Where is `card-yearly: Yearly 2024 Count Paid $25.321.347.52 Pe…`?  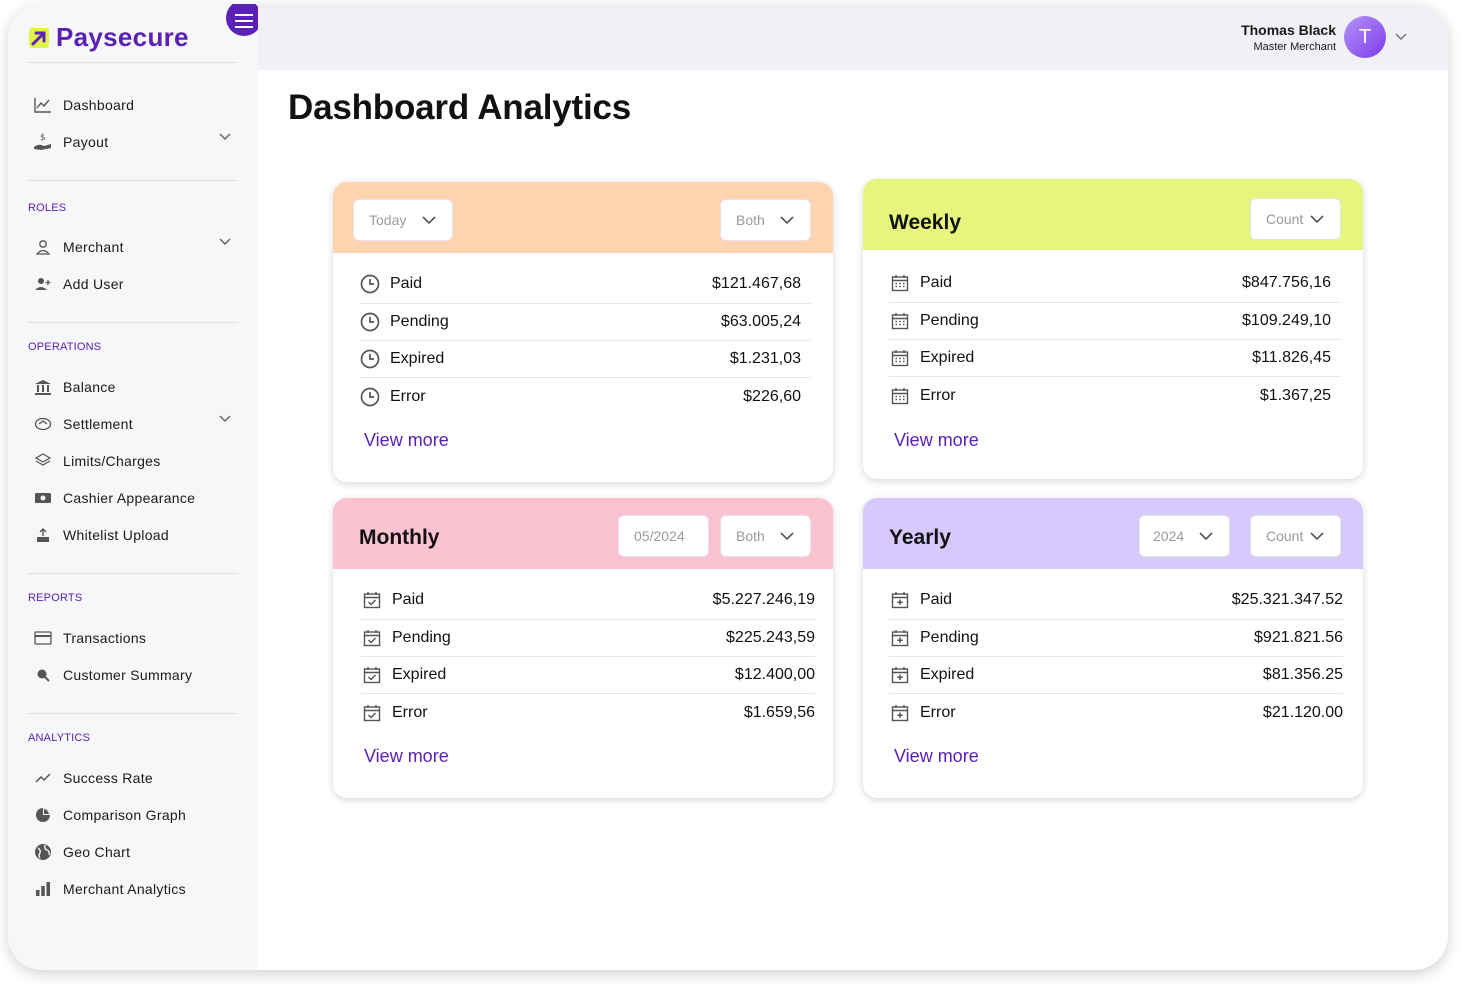 card-yearly: Yearly 2024 Count Paid $25.321.347.52 Pe… is located at coordinates (1113, 648).